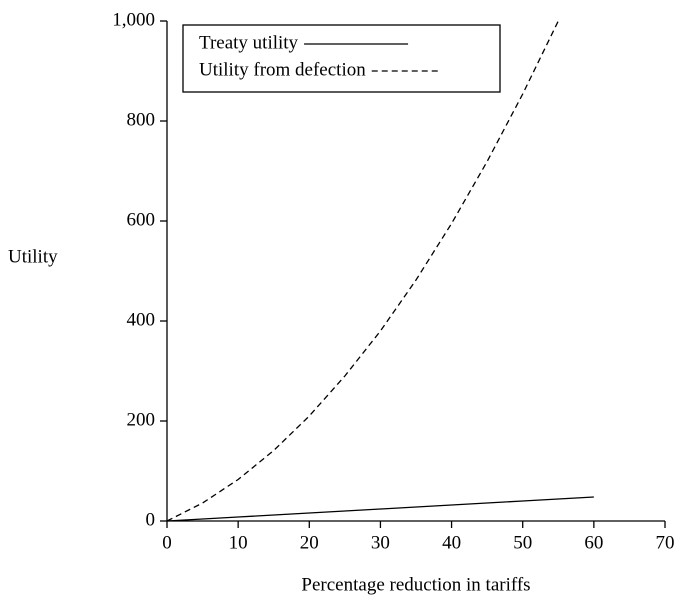 The height and width of the screenshot is (599, 679). I want to click on line, so click(380, 509).